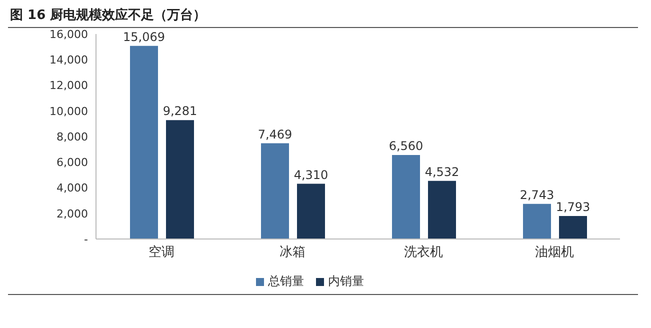 The width and height of the screenshot is (651, 328). Describe the element at coordinates (345, 281) in the screenshot. I see `legend-label: 内销量` at that location.